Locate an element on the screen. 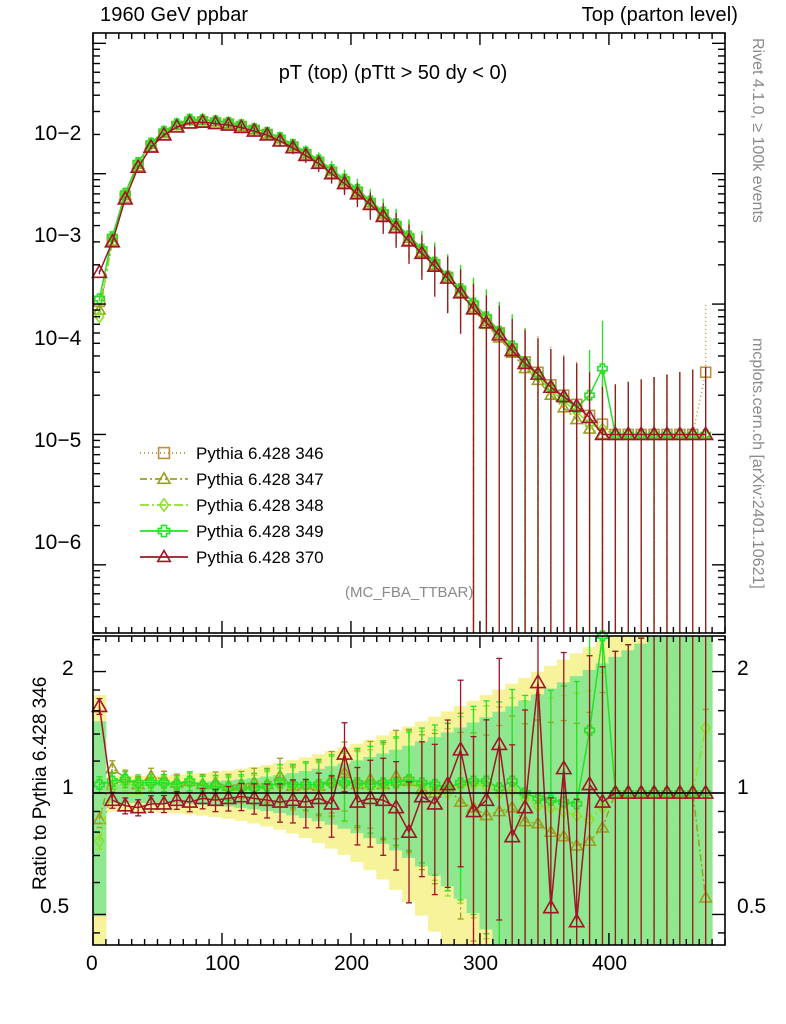  legend-label-3: Pythia 6.428 349 is located at coordinates (260, 531).